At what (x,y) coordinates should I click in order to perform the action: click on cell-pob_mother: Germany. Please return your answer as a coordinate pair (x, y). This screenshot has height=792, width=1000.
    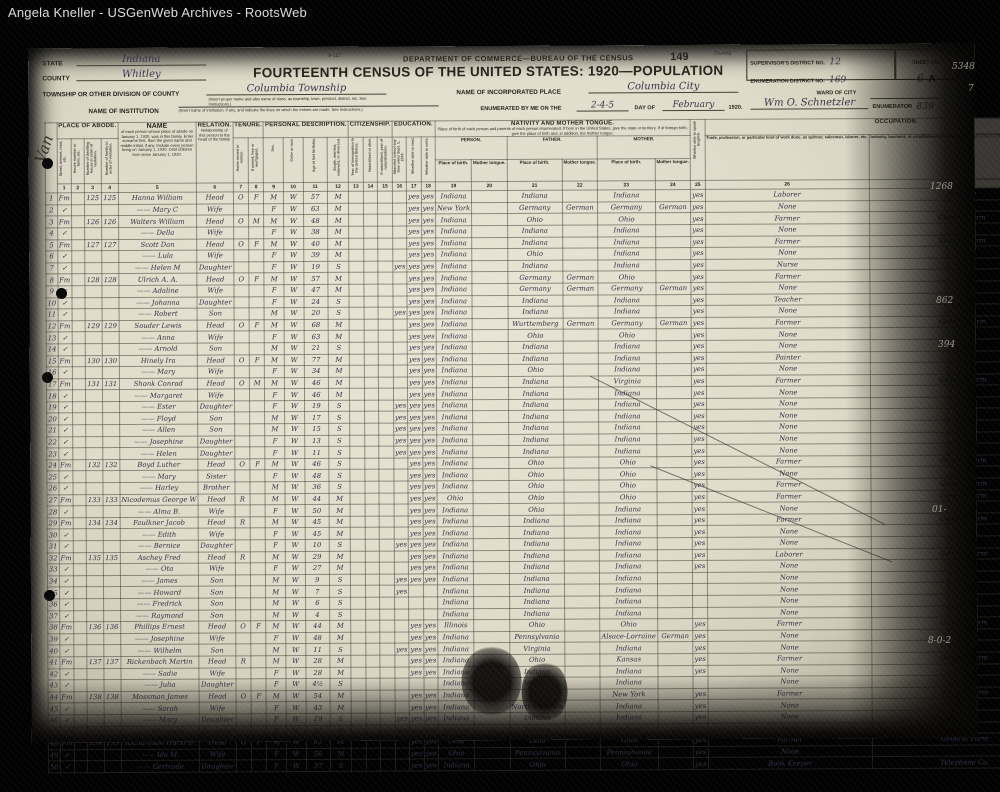
    Looking at the image, I should click on (626, 207).